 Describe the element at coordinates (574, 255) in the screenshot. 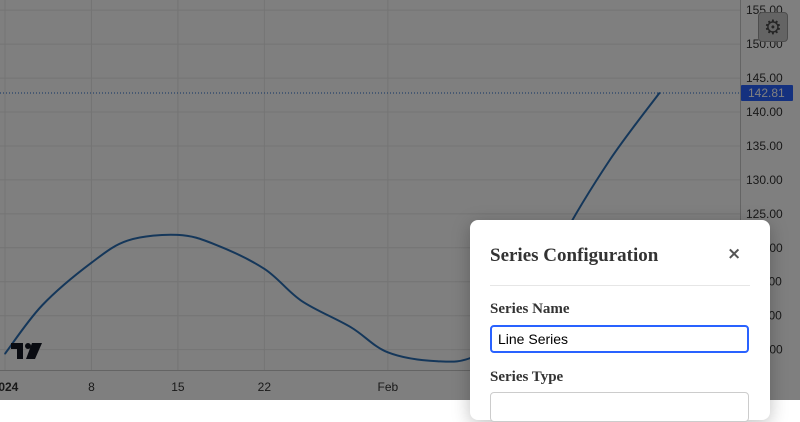

I see `dialog-title: Series Configuration` at that location.